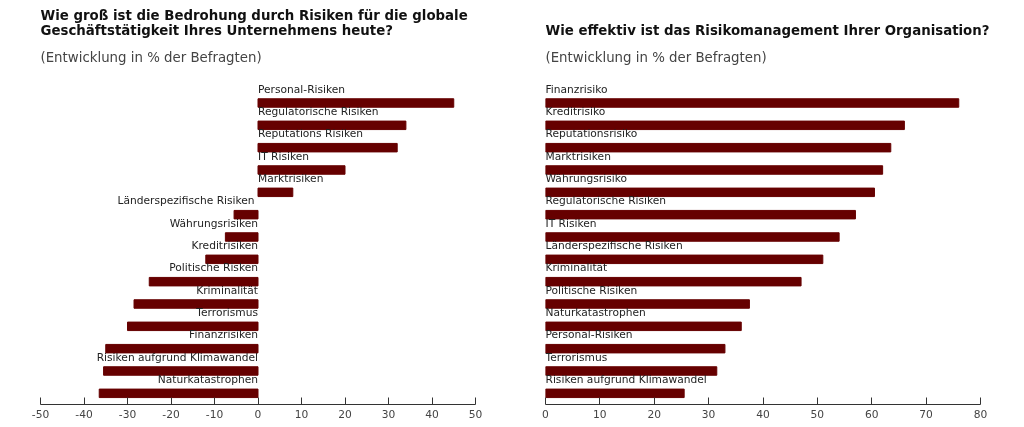 The width and height of the screenshot is (1024, 427). I want to click on x-tick-label: -40, so click(84, 414).